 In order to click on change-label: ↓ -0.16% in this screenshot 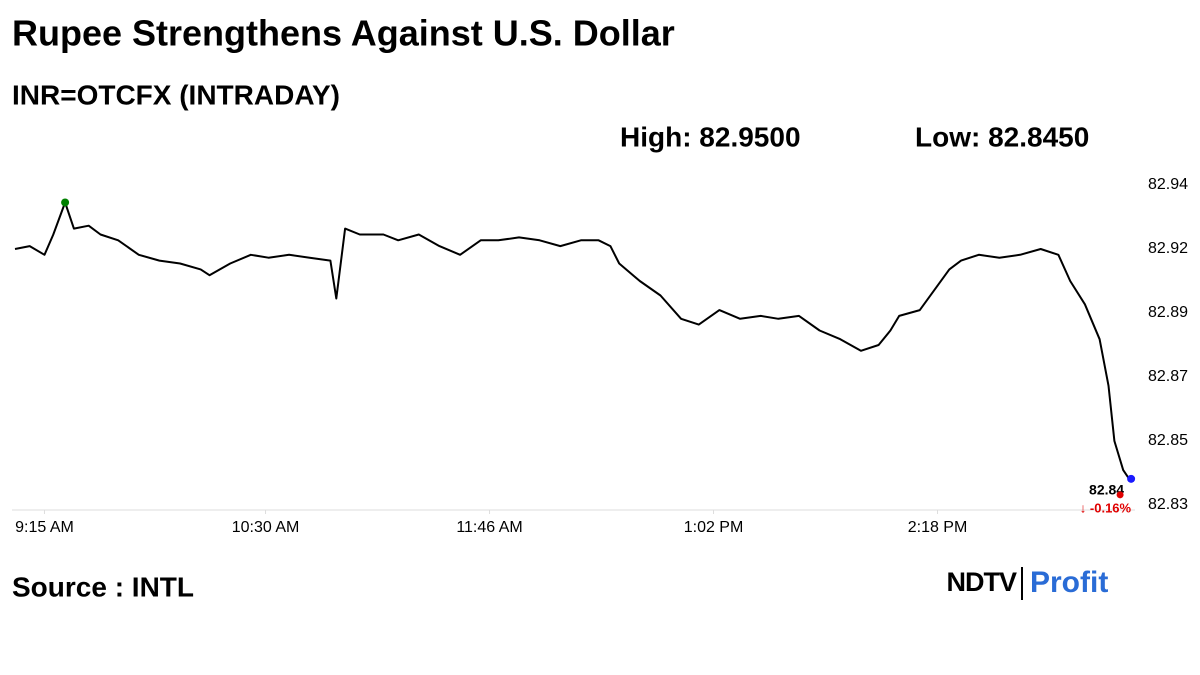, I will do `click(1106, 507)`.